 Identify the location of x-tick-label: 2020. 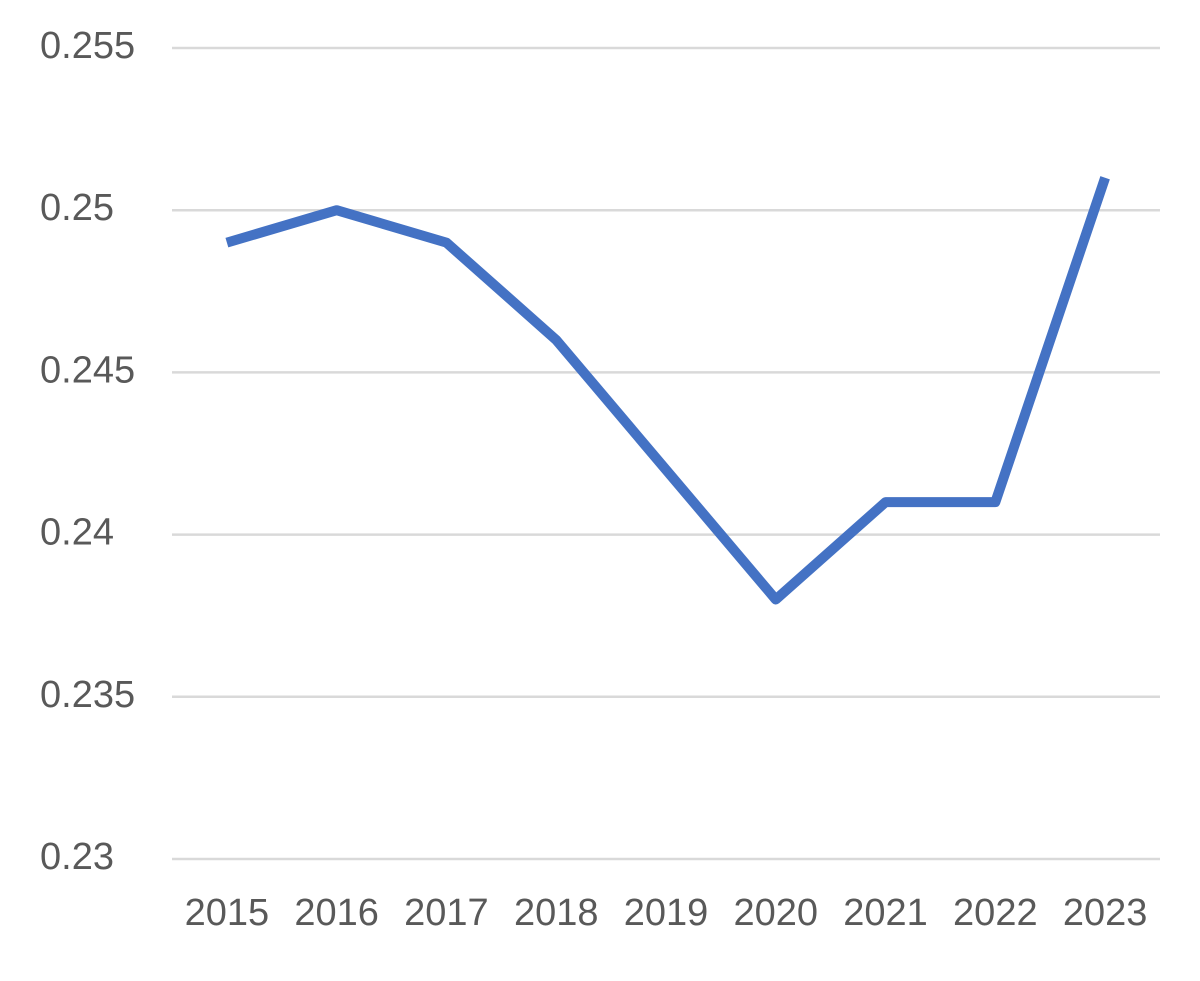
(776, 913).